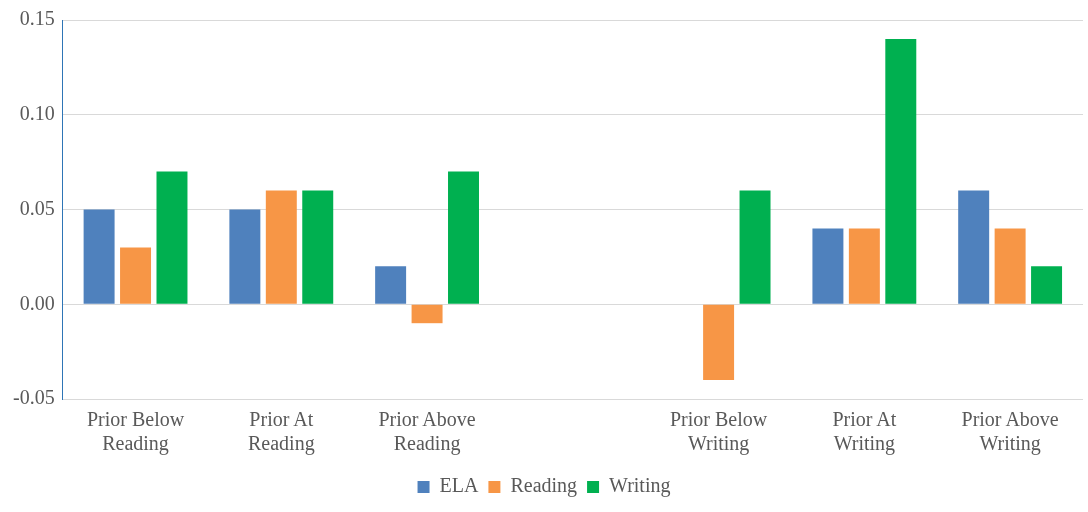  I want to click on legend-label: ELA, so click(459, 485).